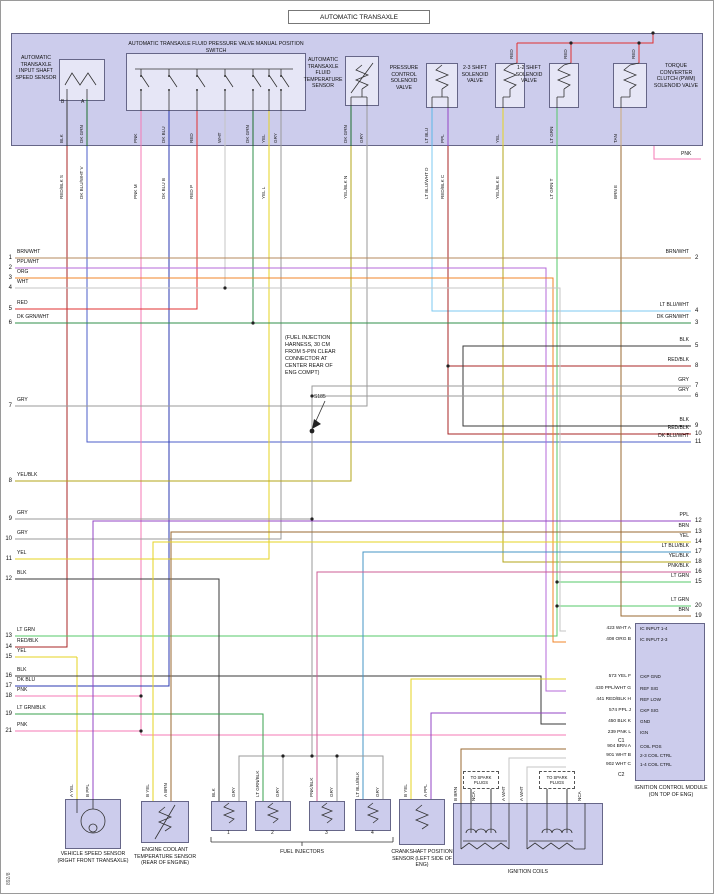 This screenshot has height=894, width=714. Describe the element at coordinates (503, 793) in the screenshot. I see `wire-color-label-v: A WHT` at that location.